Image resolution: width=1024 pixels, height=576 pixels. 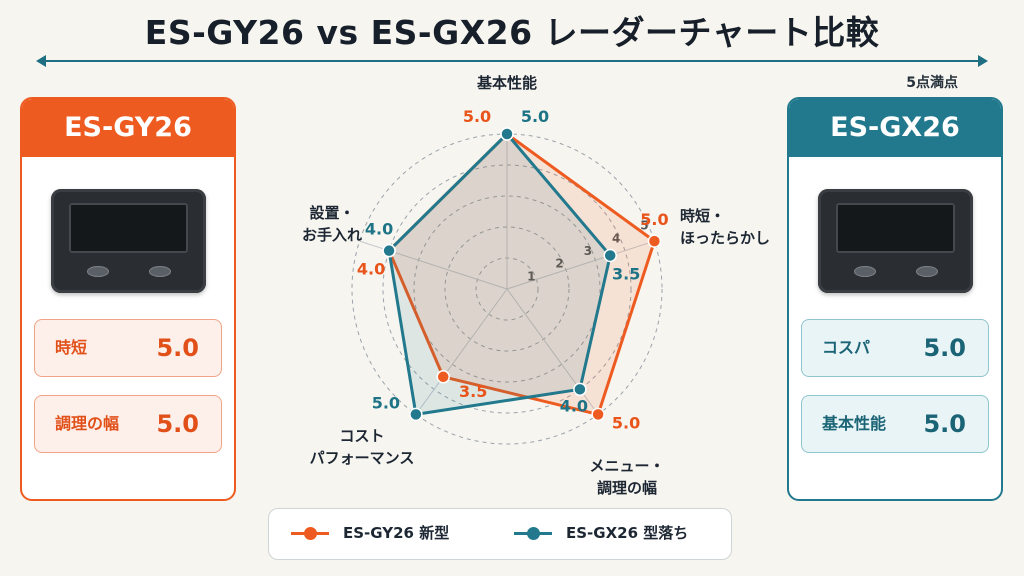 What do you see at coordinates (332, 235) in the screenshot?
I see `axis-label: お手入れ` at bounding box center [332, 235].